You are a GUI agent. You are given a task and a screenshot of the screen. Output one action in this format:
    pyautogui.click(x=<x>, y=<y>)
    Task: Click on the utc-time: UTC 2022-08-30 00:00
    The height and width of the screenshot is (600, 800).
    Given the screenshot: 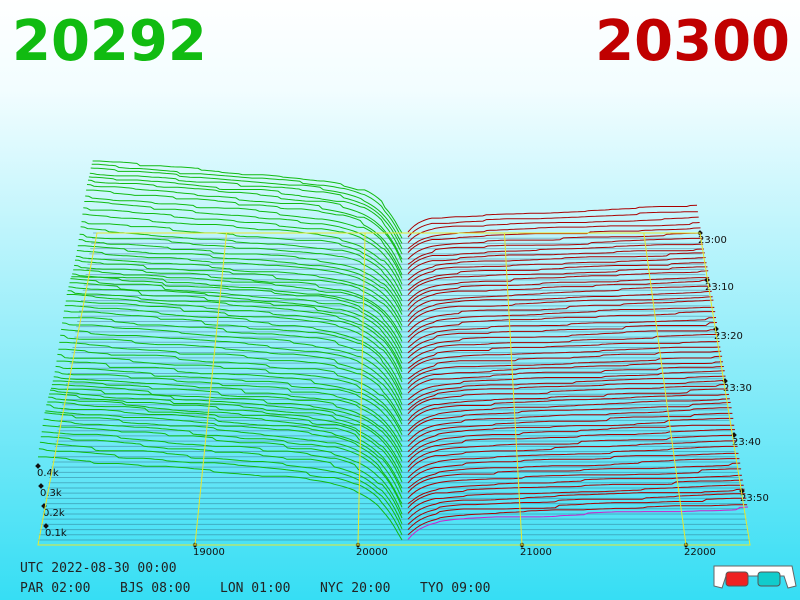 What is the action you would take?
    pyautogui.click(x=98, y=568)
    